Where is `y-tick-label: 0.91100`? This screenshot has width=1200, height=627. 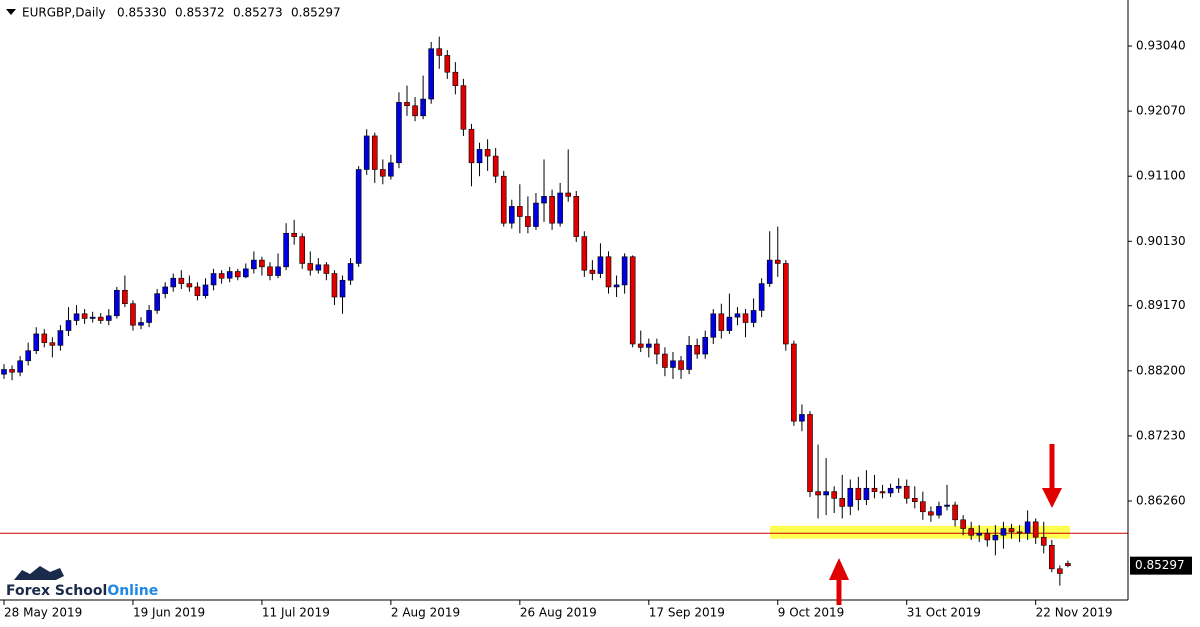
y-tick-label: 0.91100 is located at coordinates (1161, 176).